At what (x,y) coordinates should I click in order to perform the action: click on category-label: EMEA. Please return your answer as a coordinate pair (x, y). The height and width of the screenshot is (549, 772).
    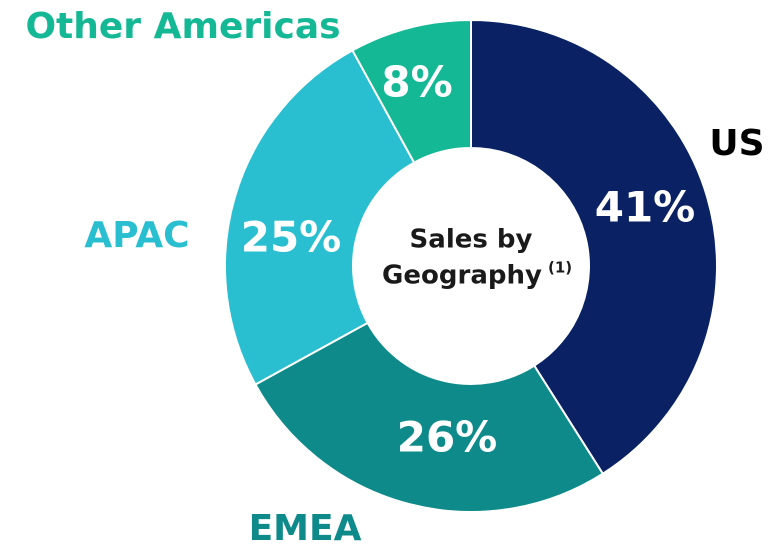
    Looking at the image, I should click on (305, 528).